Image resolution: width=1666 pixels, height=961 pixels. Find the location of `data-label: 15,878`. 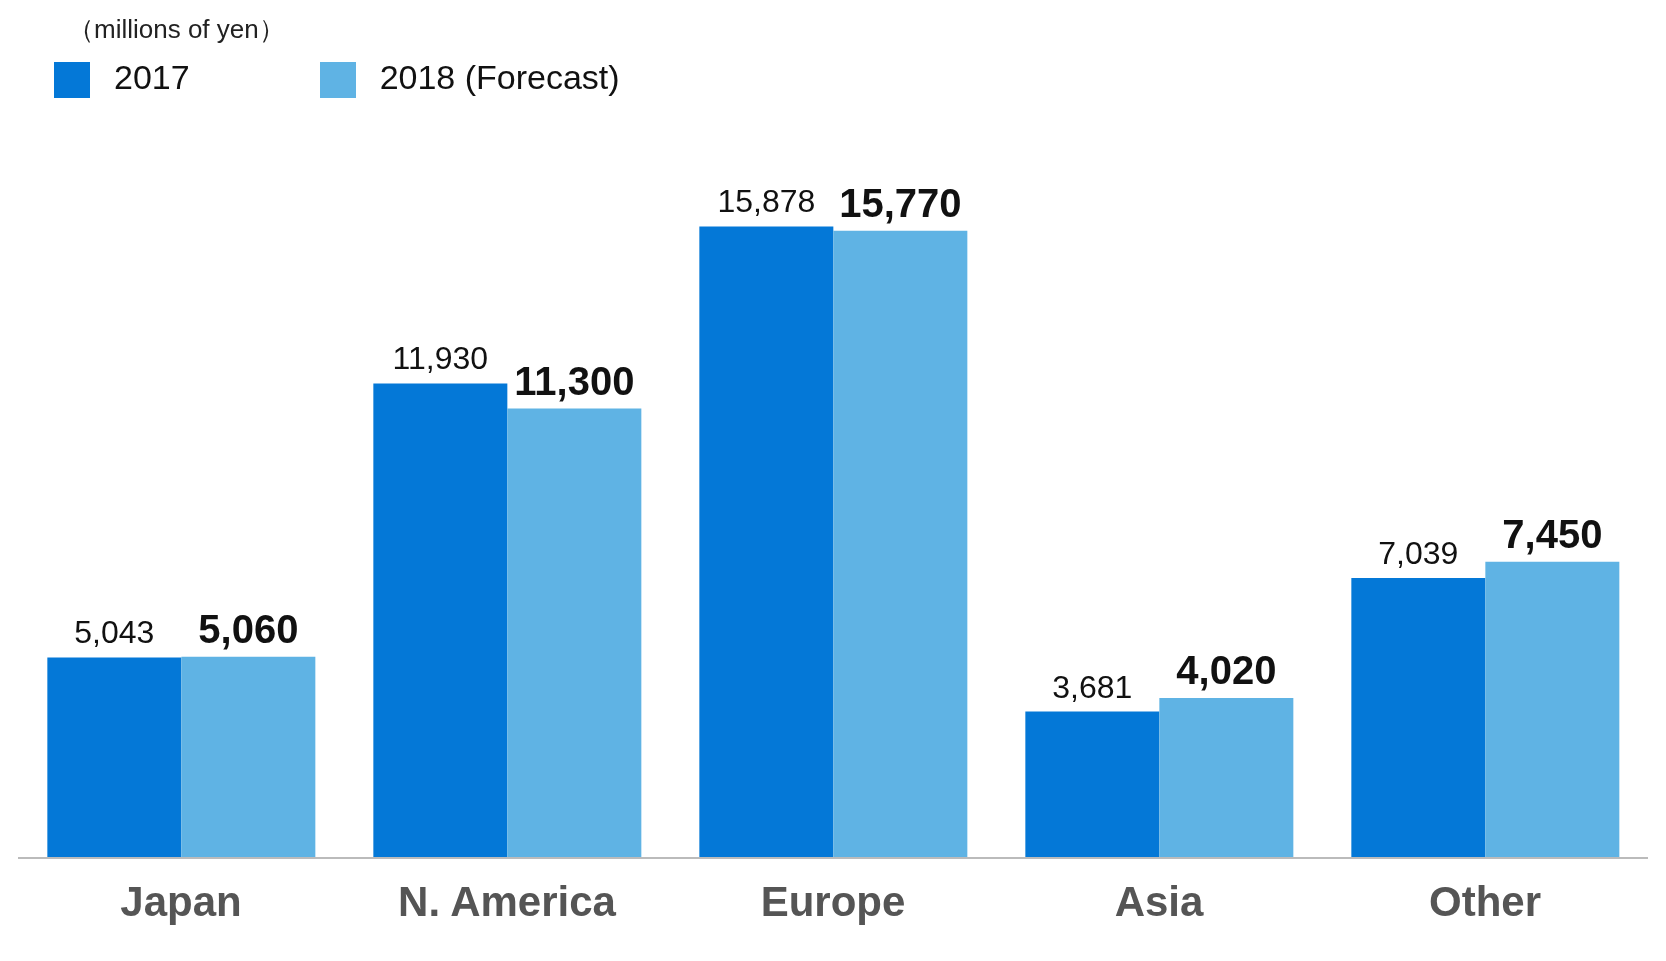

data-label: 15,878 is located at coordinates (766, 201).